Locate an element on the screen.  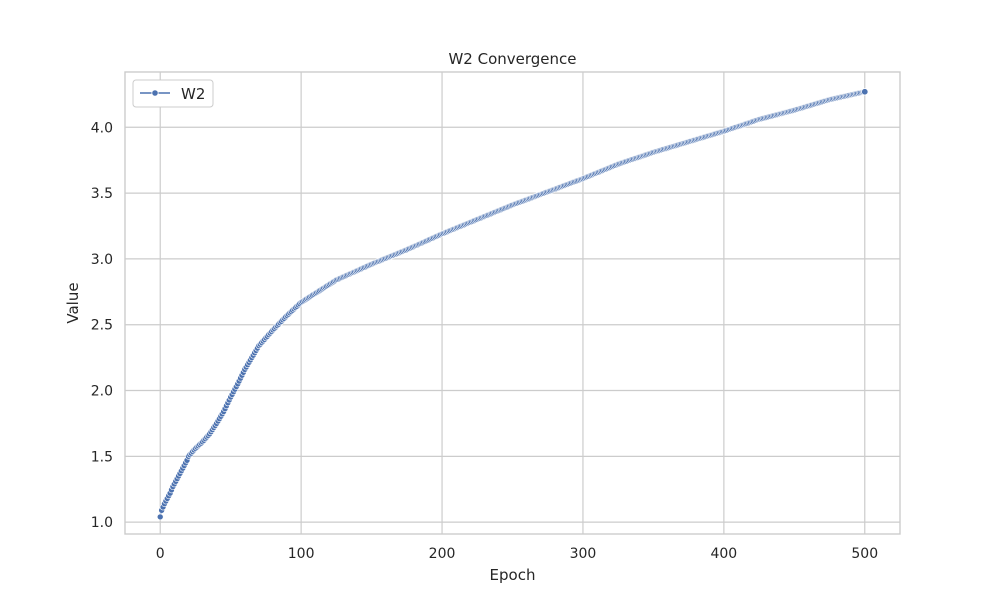
y-tick-label: 4.0 is located at coordinates (102, 128).